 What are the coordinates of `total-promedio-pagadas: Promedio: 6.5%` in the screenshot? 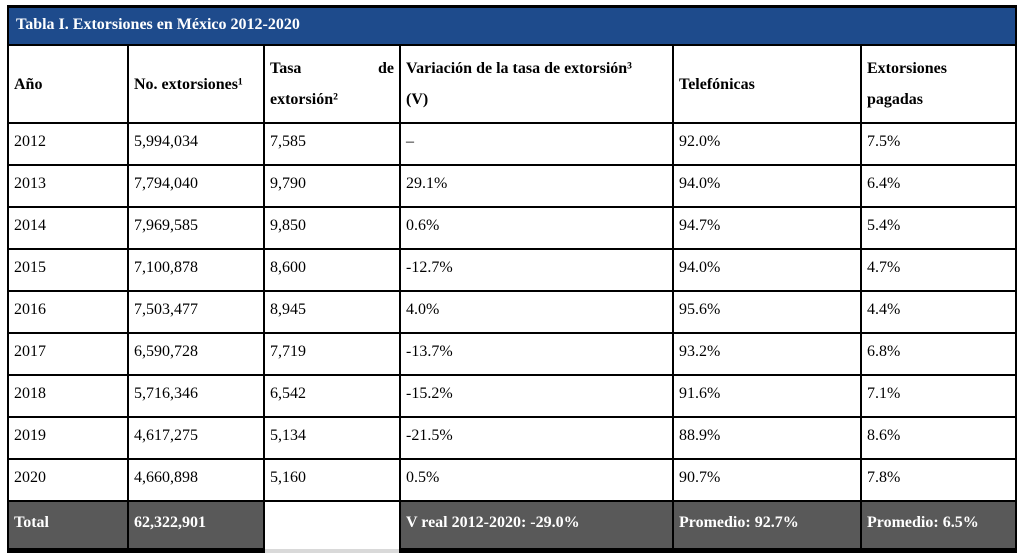 It's located at (938, 526).